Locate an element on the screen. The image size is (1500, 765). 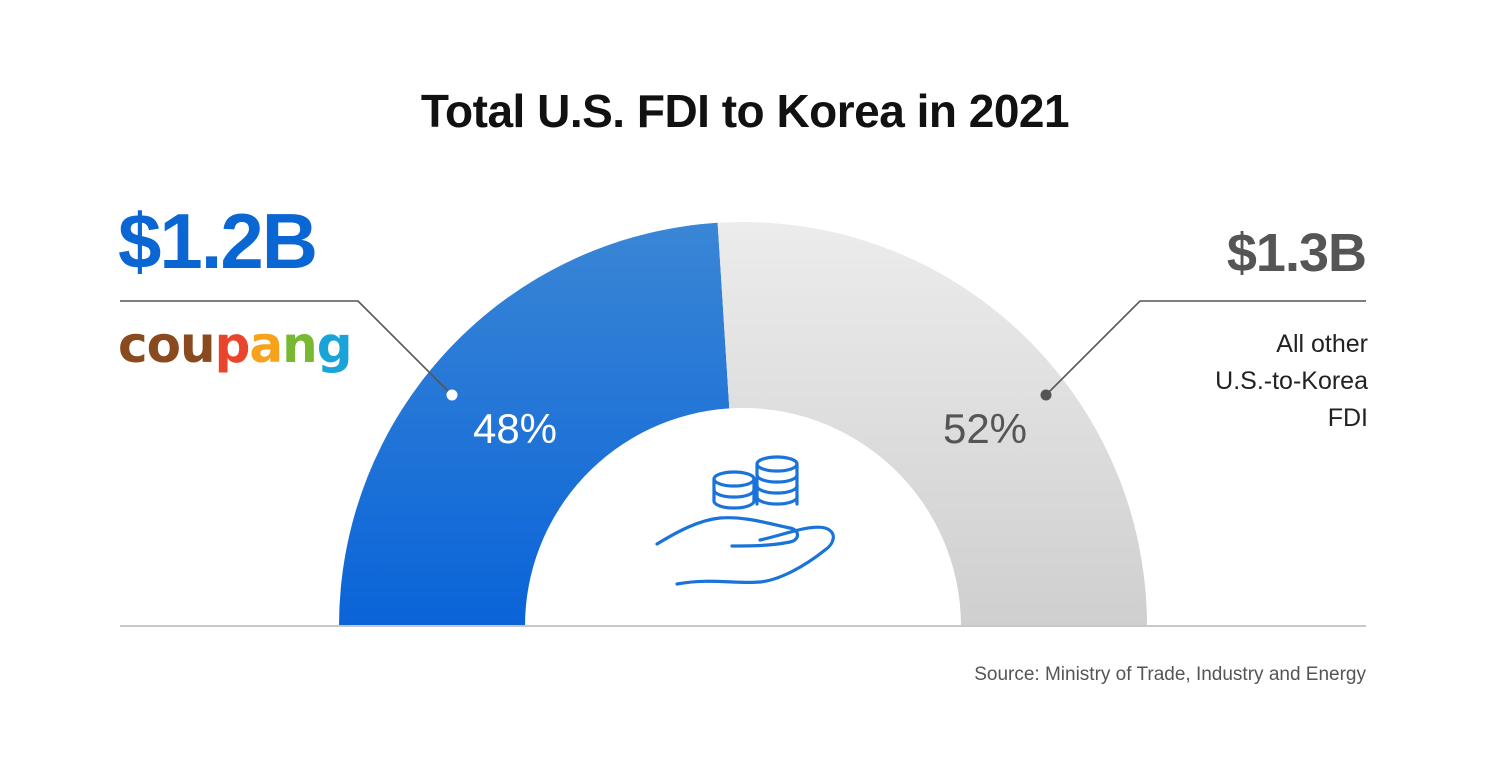
coupang-amount: $1.2B is located at coordinates (218, 241).